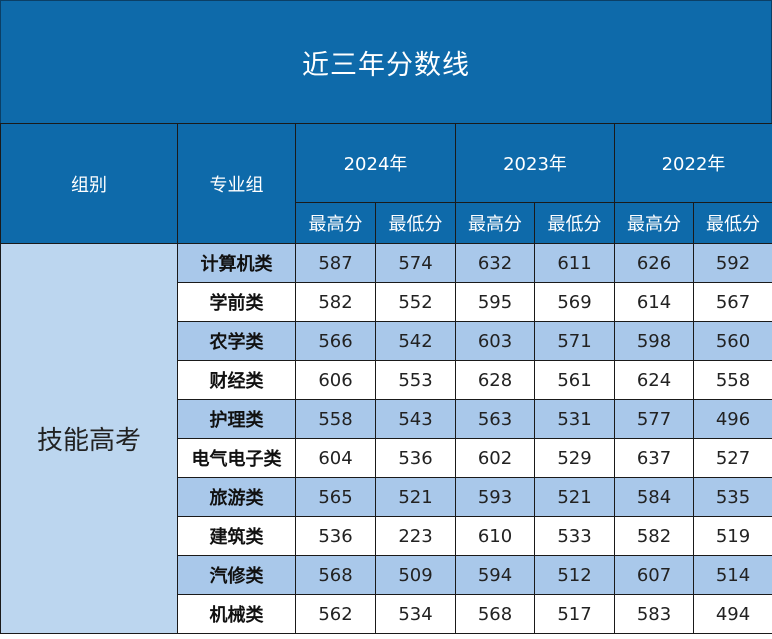 This screenshot has width=772, height=639. I want to click on table-row: 护理类 558 543 563 531 577 496, so click(386, 419).